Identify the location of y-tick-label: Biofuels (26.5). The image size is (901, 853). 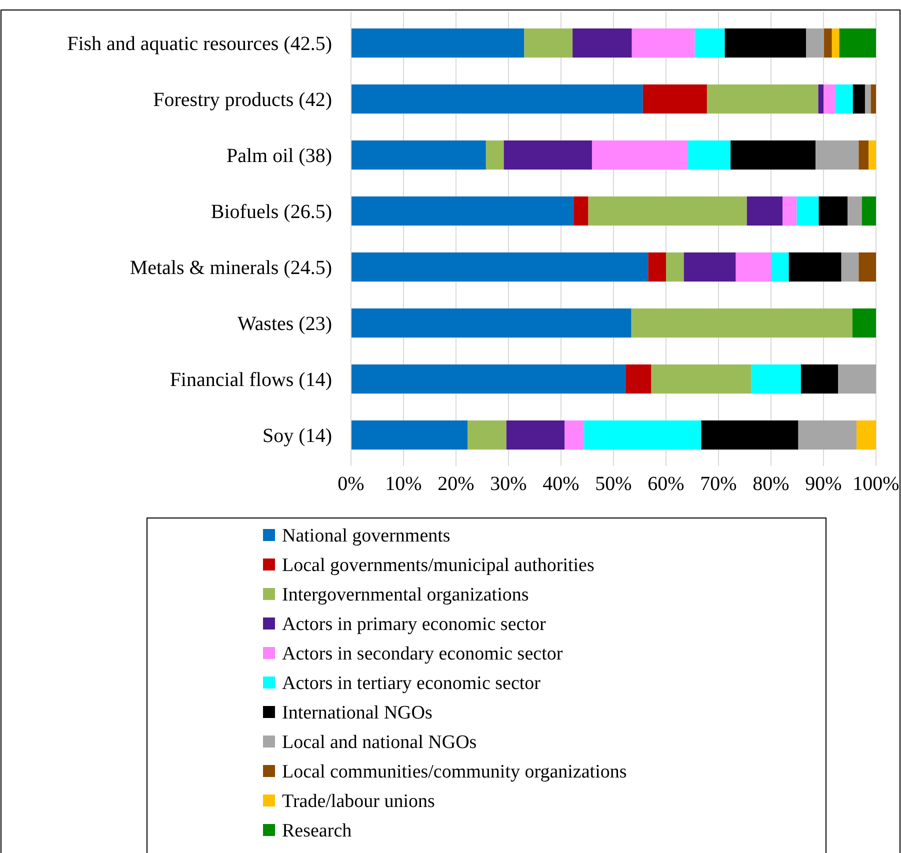
(271, 212).